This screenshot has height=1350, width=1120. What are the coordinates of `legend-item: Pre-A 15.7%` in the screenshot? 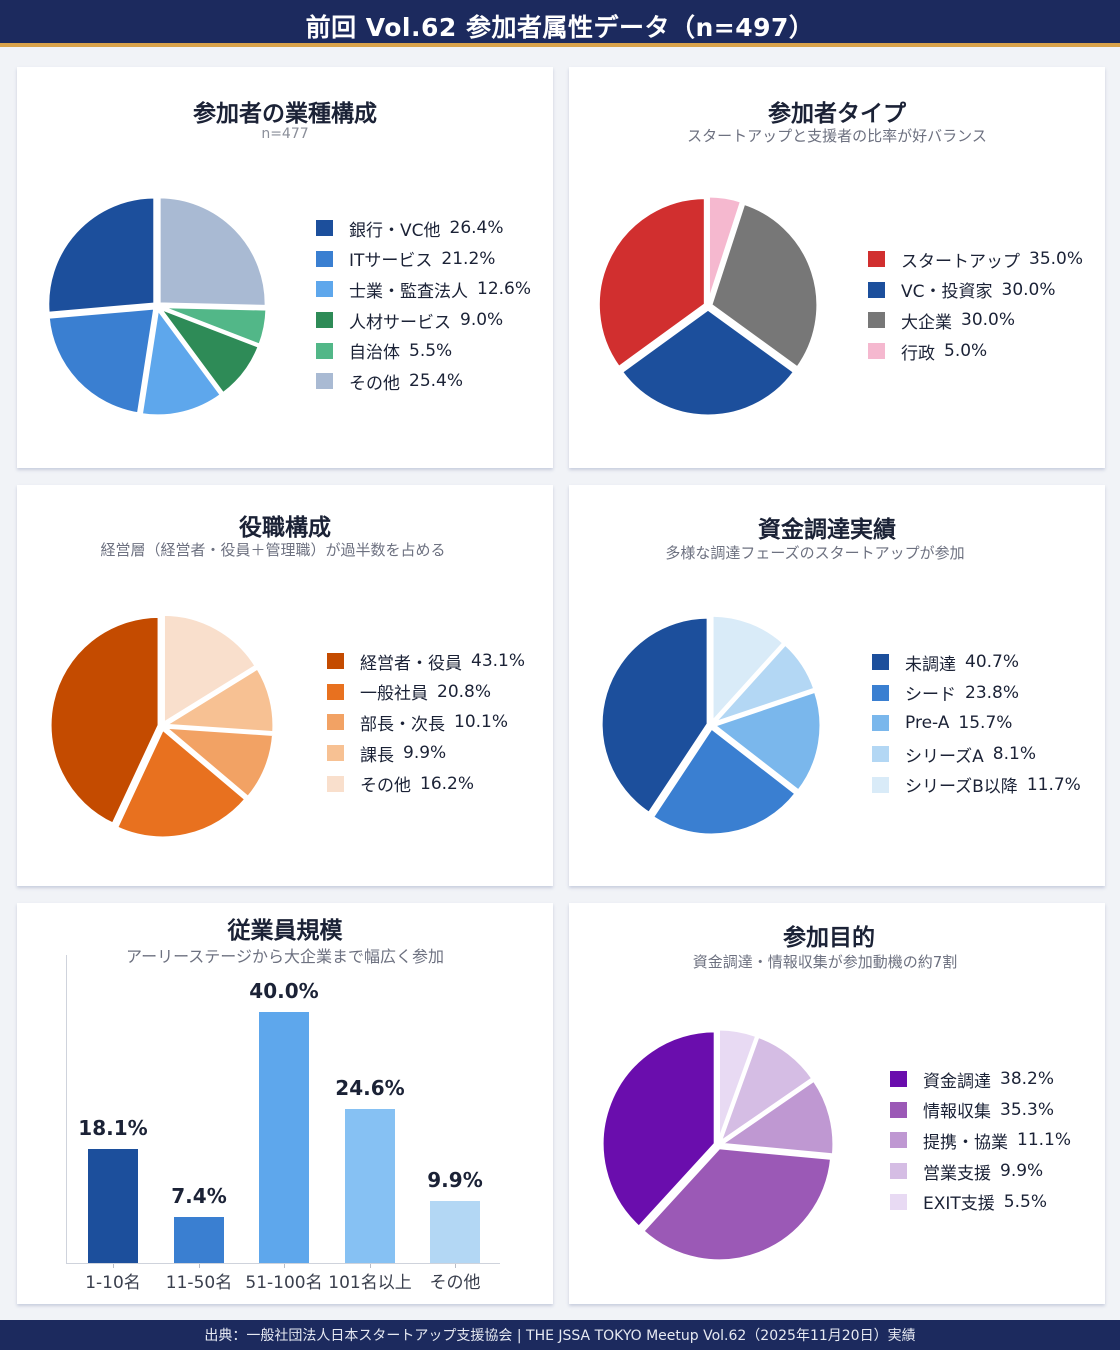 It's located at (976, 723).